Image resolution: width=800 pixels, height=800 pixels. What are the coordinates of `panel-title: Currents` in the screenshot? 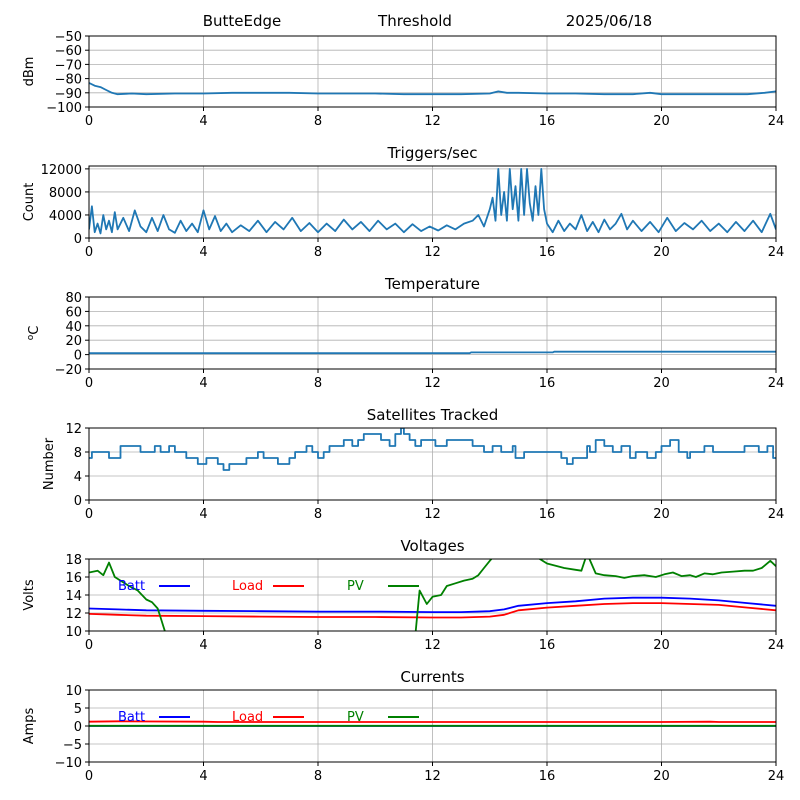 It's located at (432, 677).